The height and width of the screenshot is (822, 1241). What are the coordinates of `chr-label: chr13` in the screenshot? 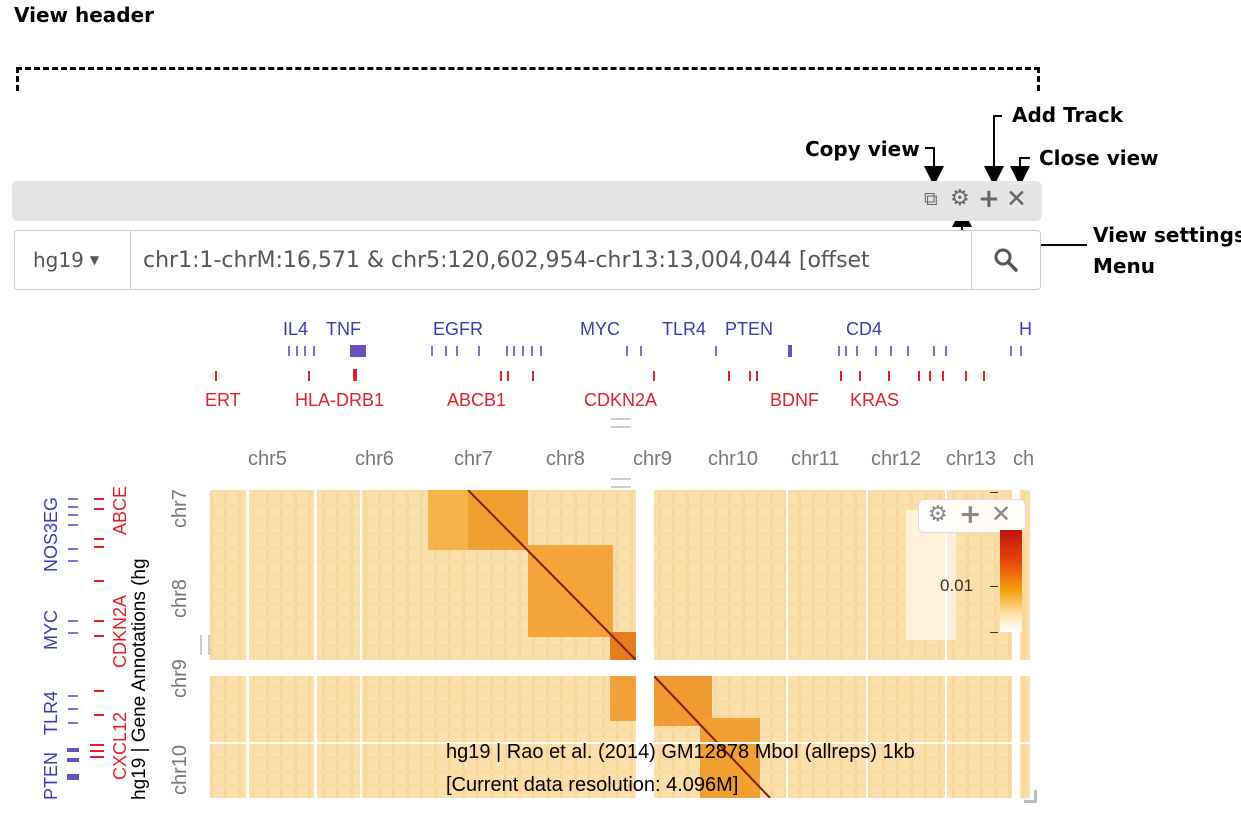 It's located at (971, 459).